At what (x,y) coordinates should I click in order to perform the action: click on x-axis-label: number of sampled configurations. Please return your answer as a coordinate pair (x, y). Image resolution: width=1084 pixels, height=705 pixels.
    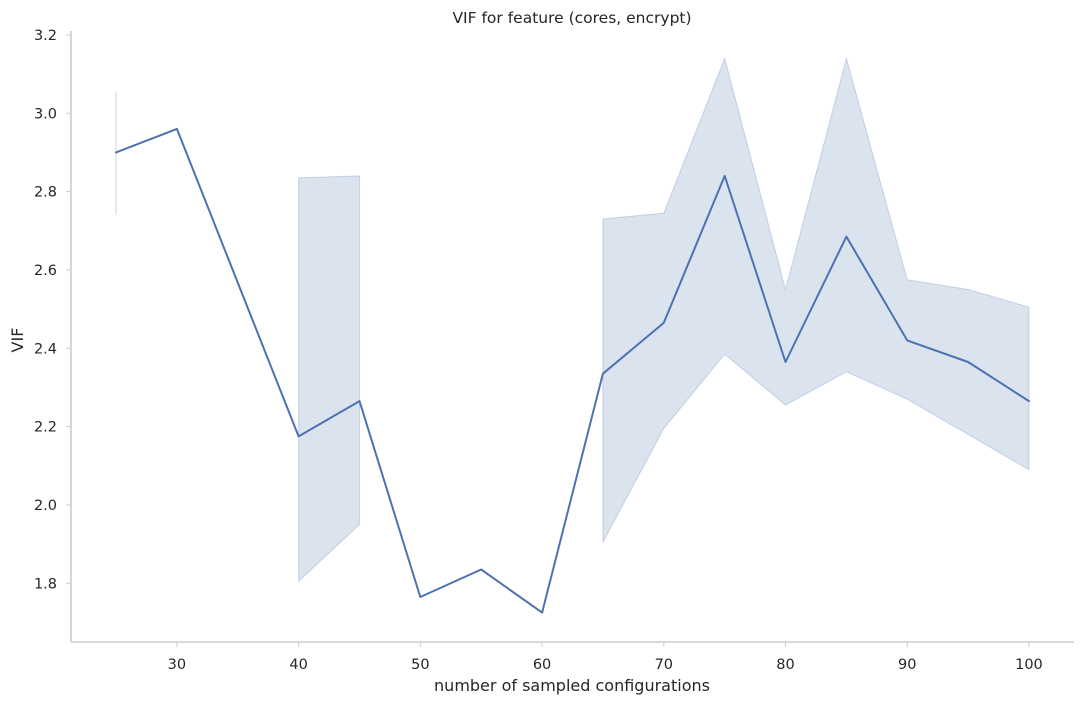
    Looking at the image, I should click on (572, 685).